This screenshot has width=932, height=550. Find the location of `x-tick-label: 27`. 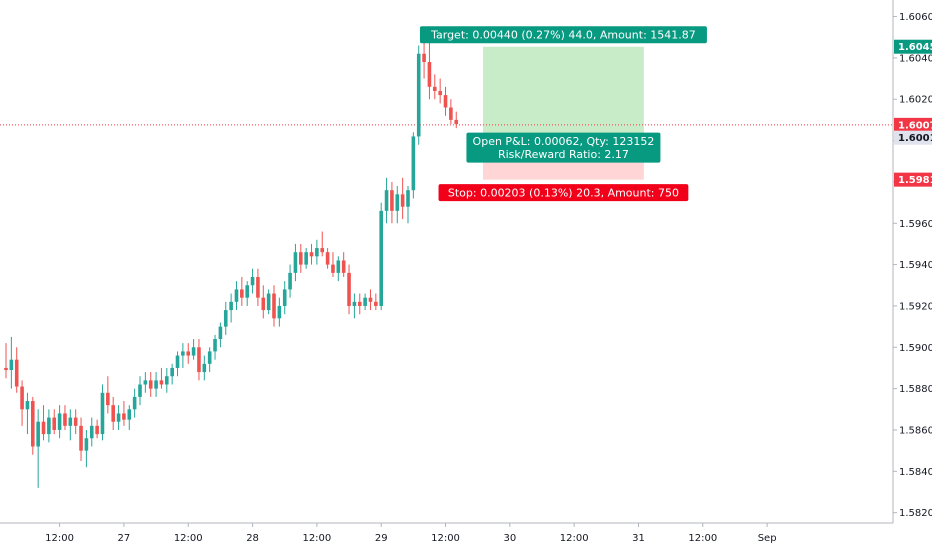

x-tick-label: 27 is located at coordinates (124, 538).